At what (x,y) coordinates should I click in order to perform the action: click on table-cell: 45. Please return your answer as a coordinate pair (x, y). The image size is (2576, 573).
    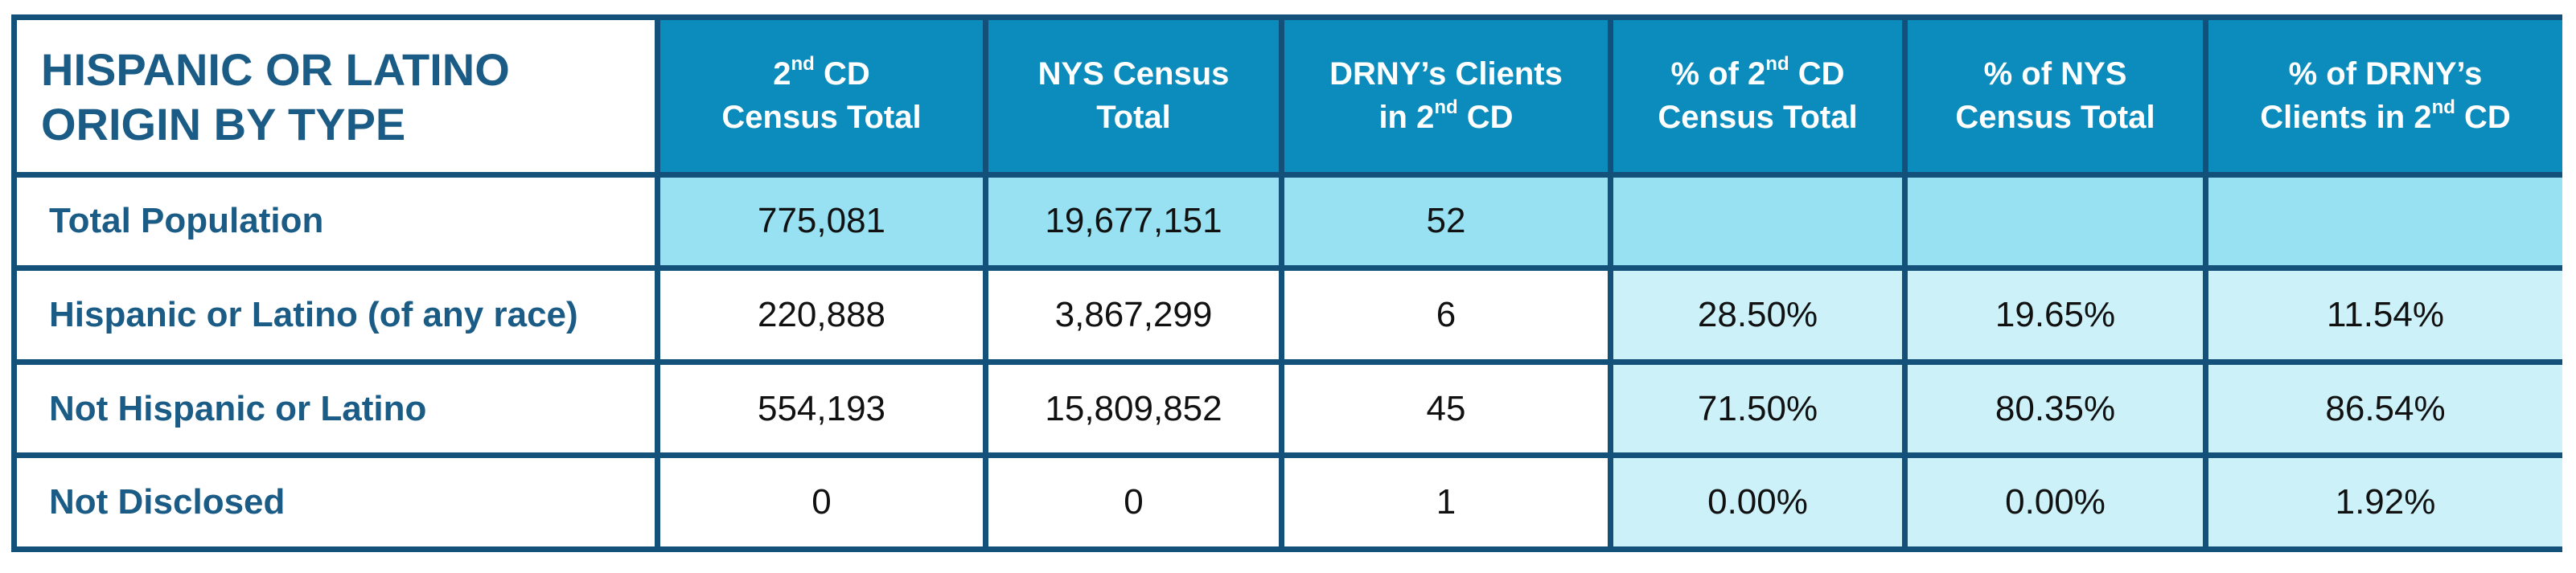
    Looking at the image, I should click on (1446, 409).